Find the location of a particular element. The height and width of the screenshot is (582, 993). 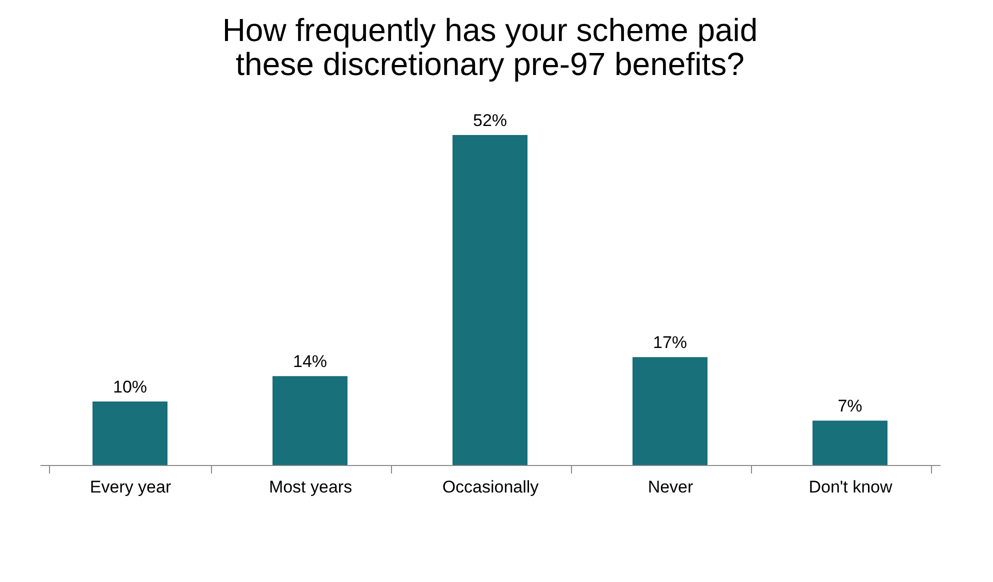

x-tick-label: Never is located at coordinates (671, 487).